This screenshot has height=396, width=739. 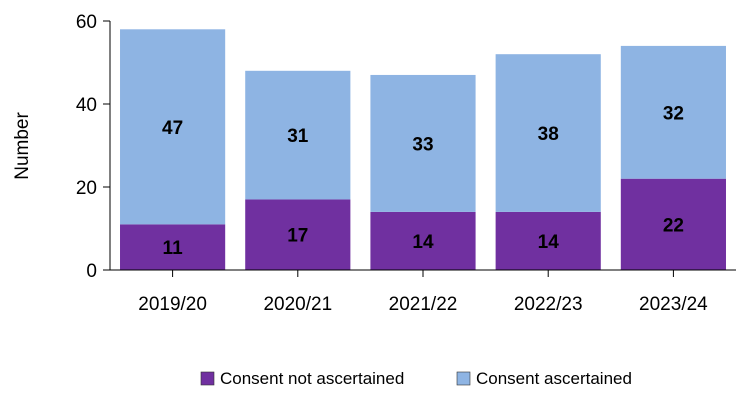 What do you see at coordinates (673, 304) in the screenshot?
I see `x-tick-label: 2023/24` at bounding box center [673, 304].